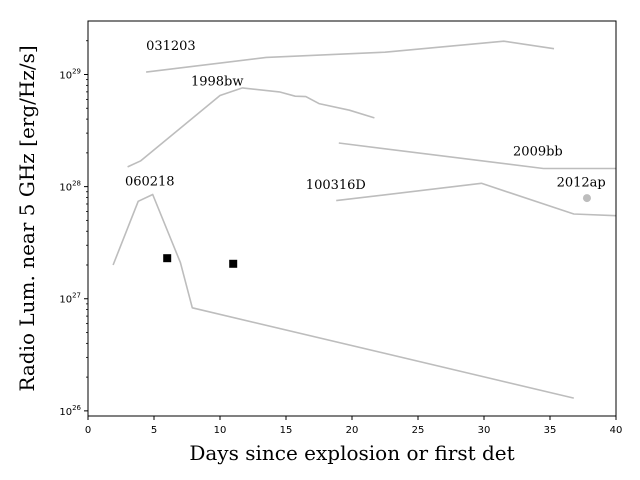 The width and height of the screenshot is (640, 480). I want to click on x-tick-label: 20, so click(352, 430).